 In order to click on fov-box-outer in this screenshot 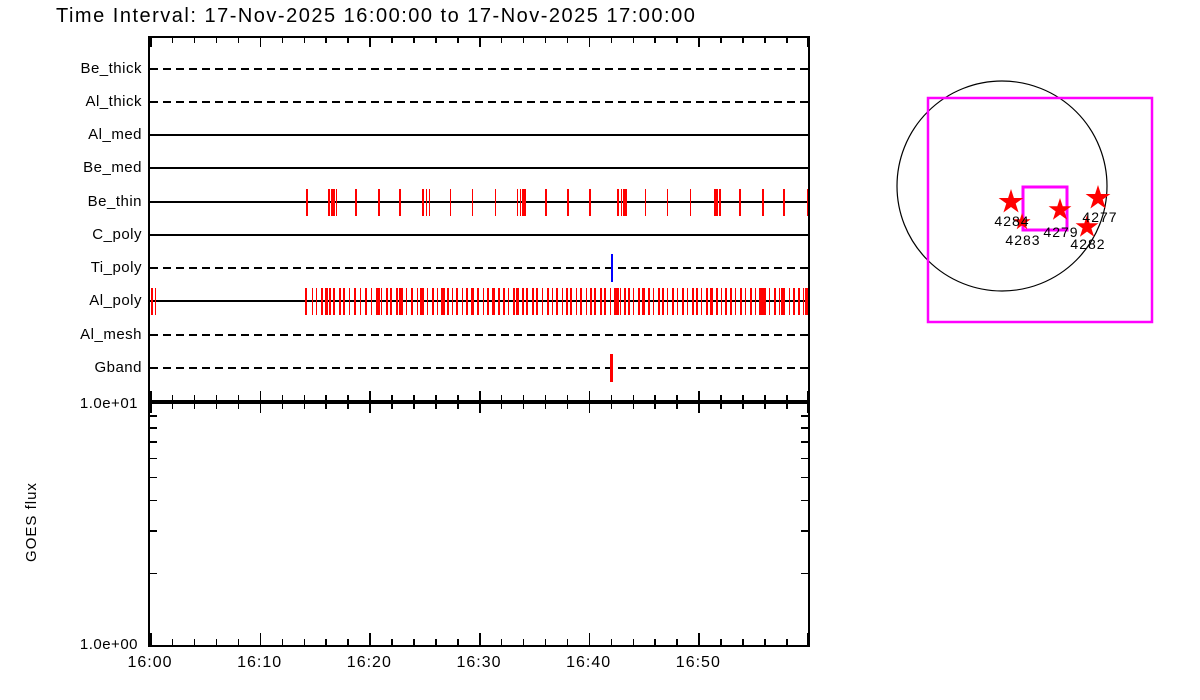, I will do `click(1040, 210)`.